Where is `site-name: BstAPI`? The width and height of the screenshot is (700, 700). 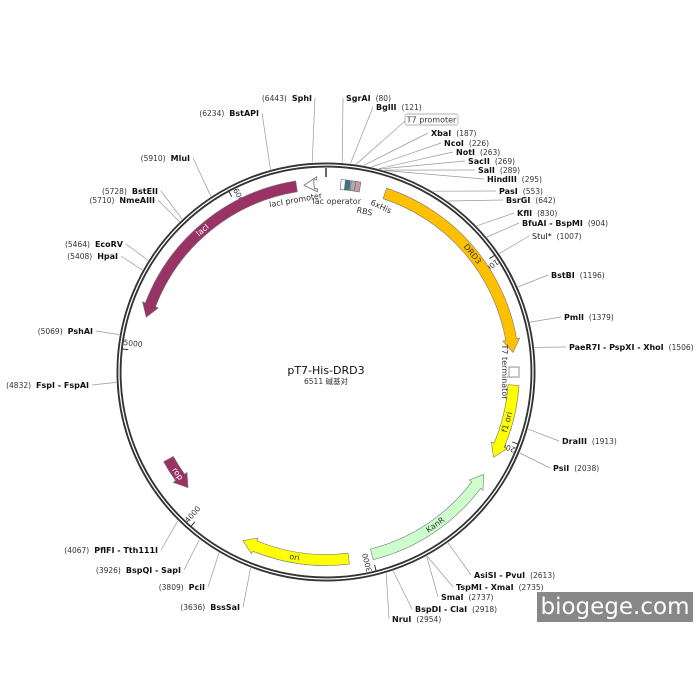 site-name: BstAPI is located at coordinates (244, 113).